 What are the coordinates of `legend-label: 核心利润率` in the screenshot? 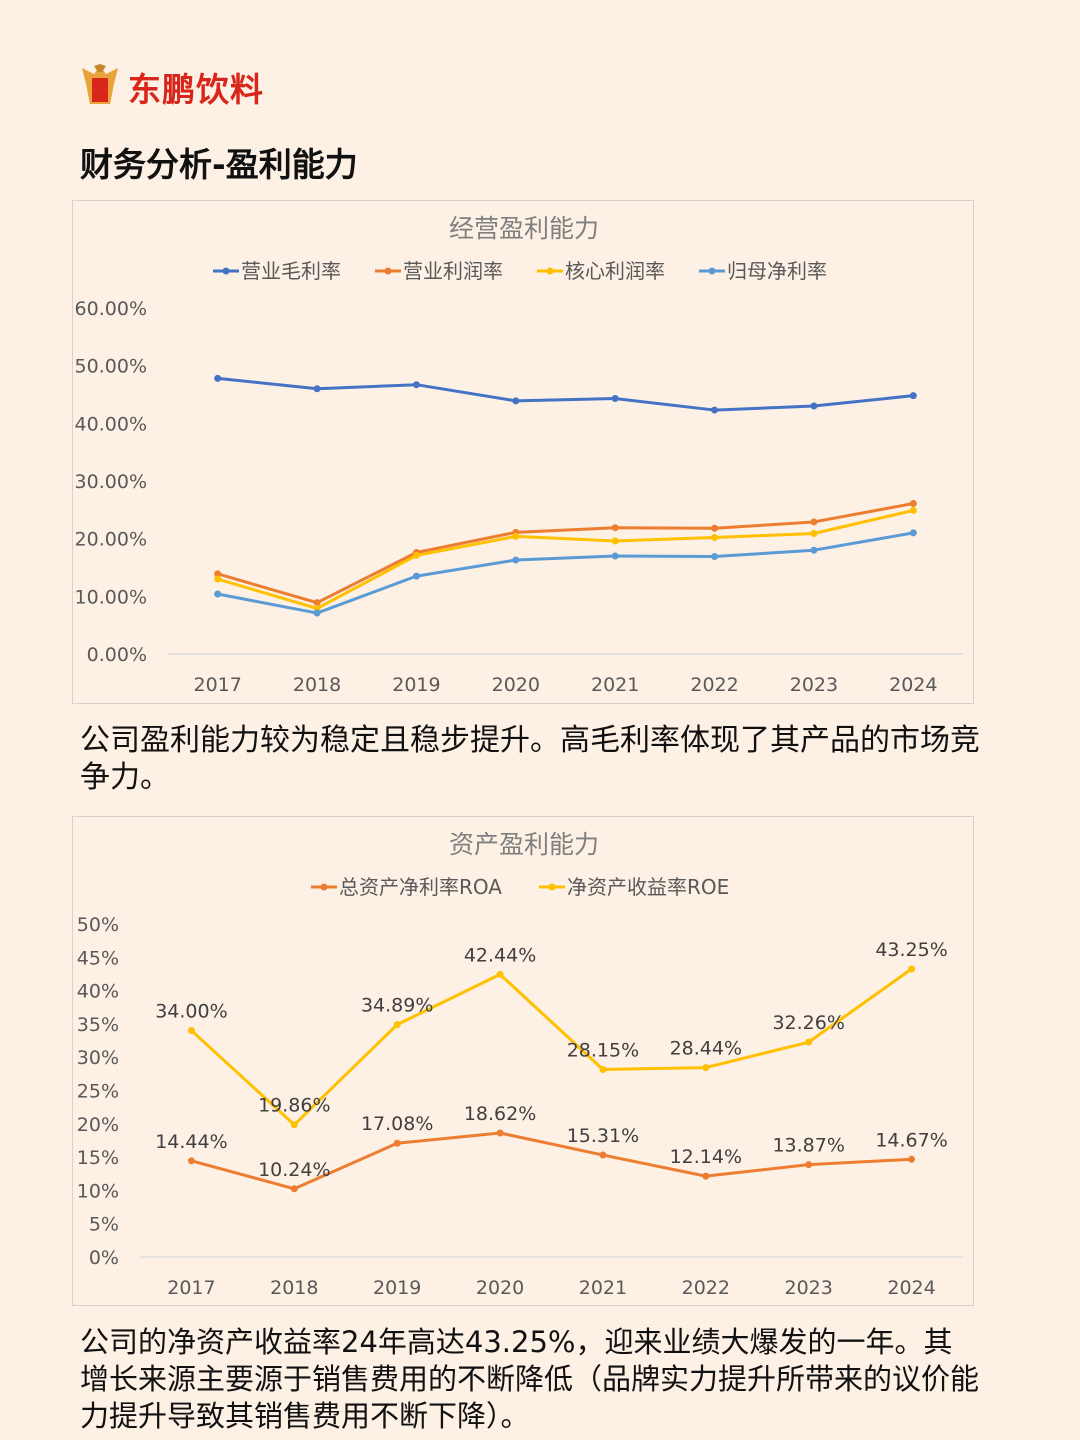 It's located at (615, 271).